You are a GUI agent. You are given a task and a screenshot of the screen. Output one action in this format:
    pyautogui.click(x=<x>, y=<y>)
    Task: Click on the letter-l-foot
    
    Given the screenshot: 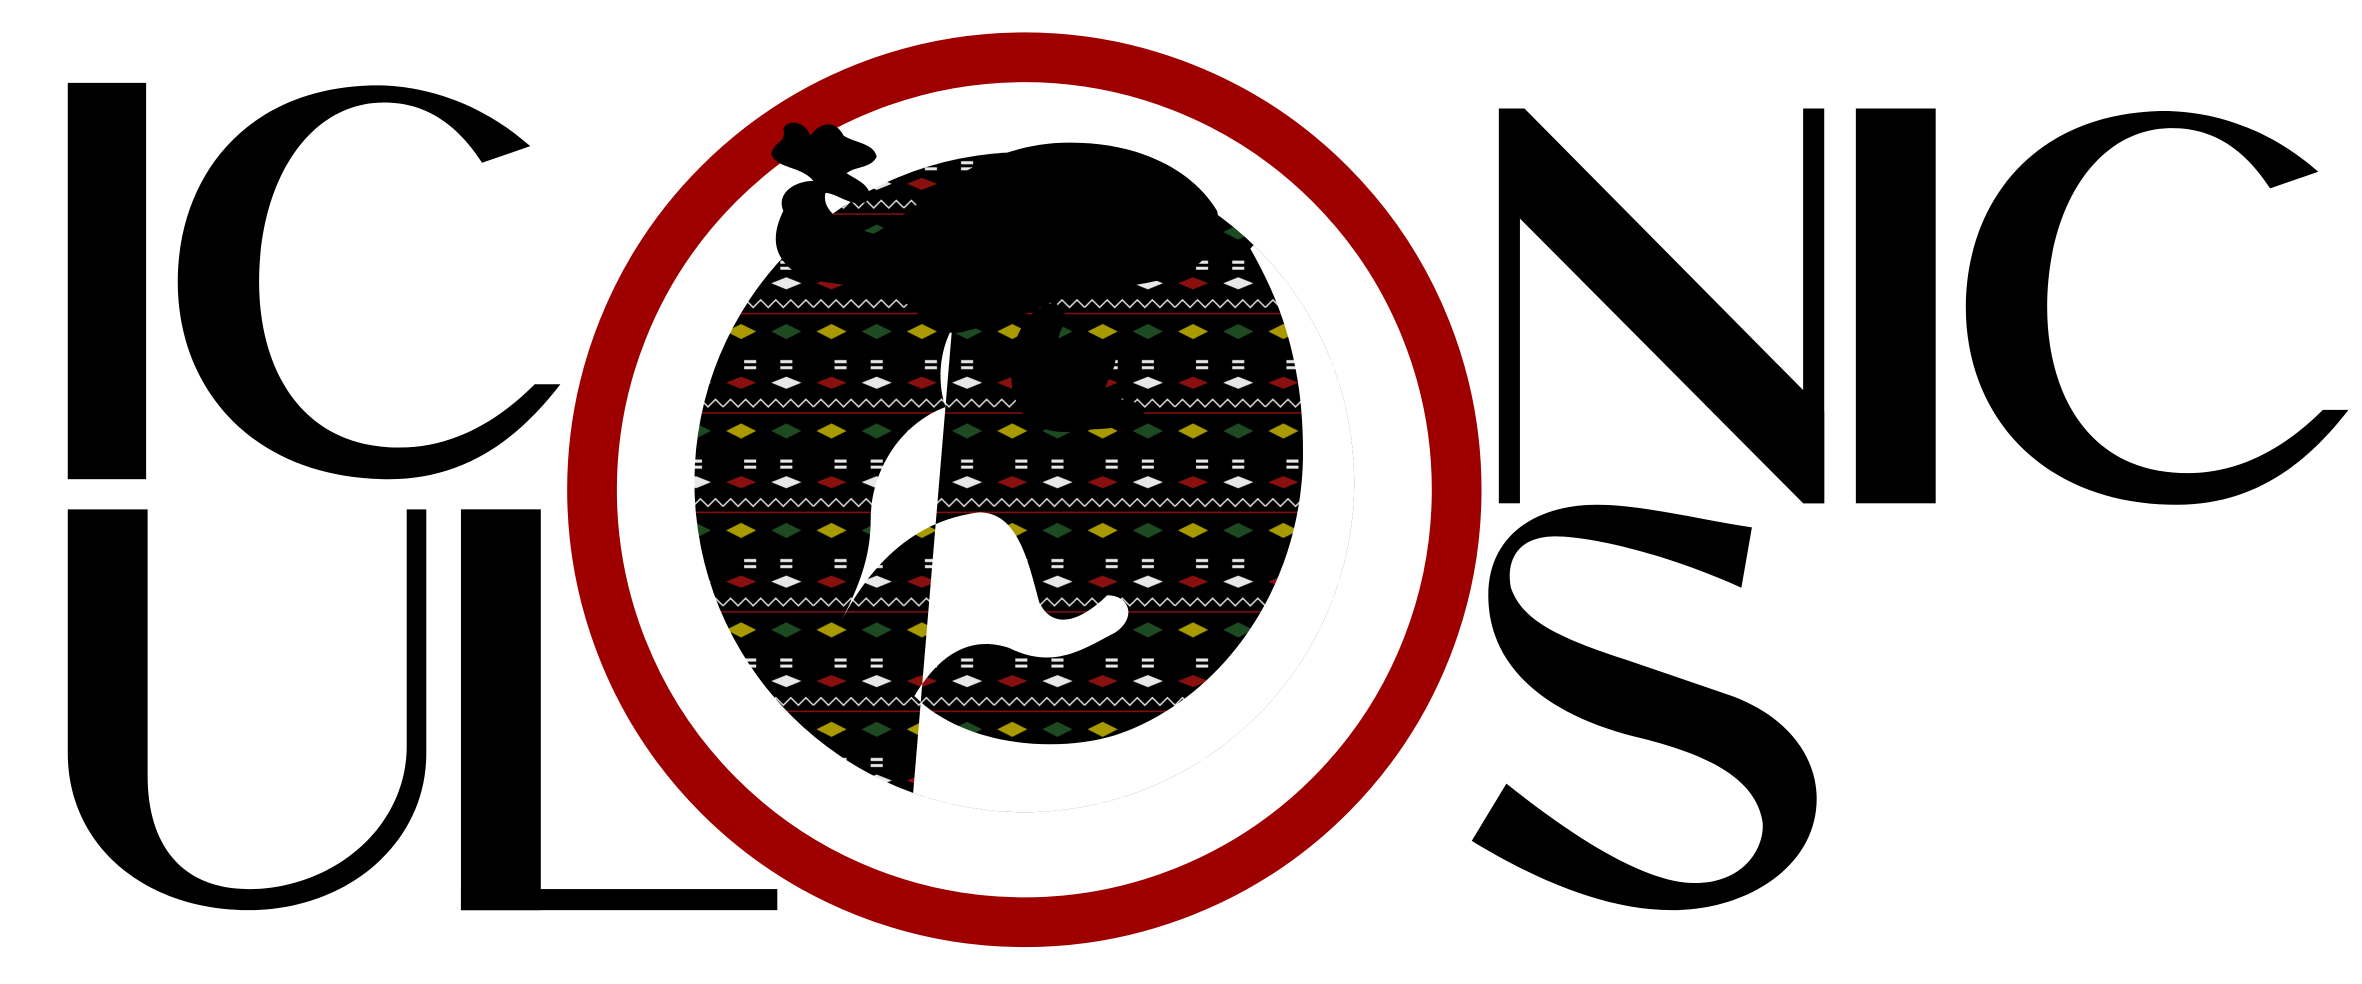 What is the action you would take?
    pyautogui.click(x=619, y=900)
    